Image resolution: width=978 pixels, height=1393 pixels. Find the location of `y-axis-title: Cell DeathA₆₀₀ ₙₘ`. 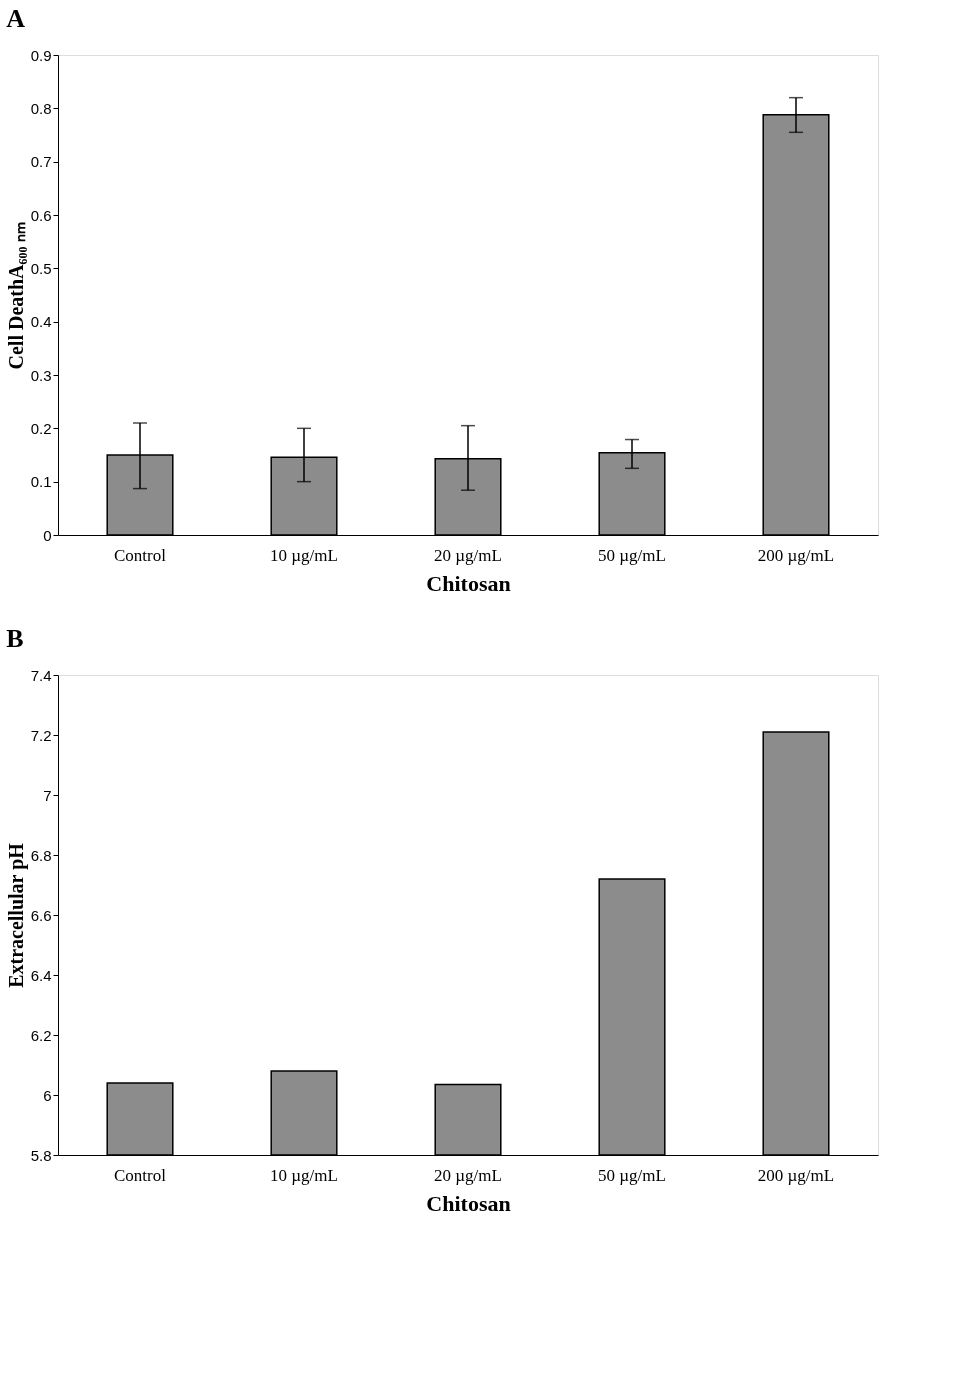

y-axis-title: Cell DeathA₆₀₀ ₙₘ is located at coordinates (15, 295).